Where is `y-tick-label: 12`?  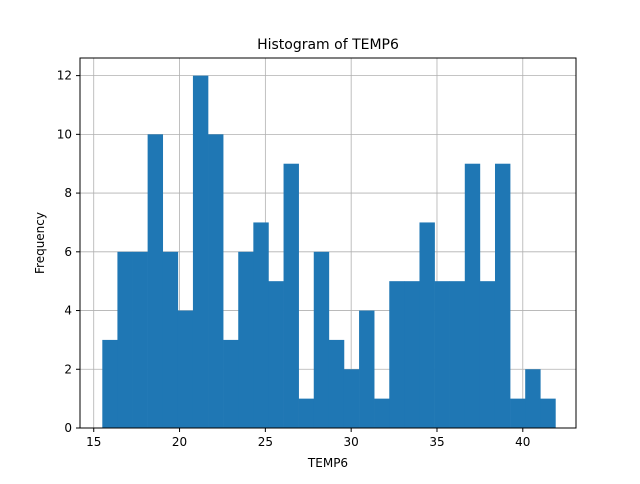
y-tick-label: 12 is located at coordinates (64, 76).